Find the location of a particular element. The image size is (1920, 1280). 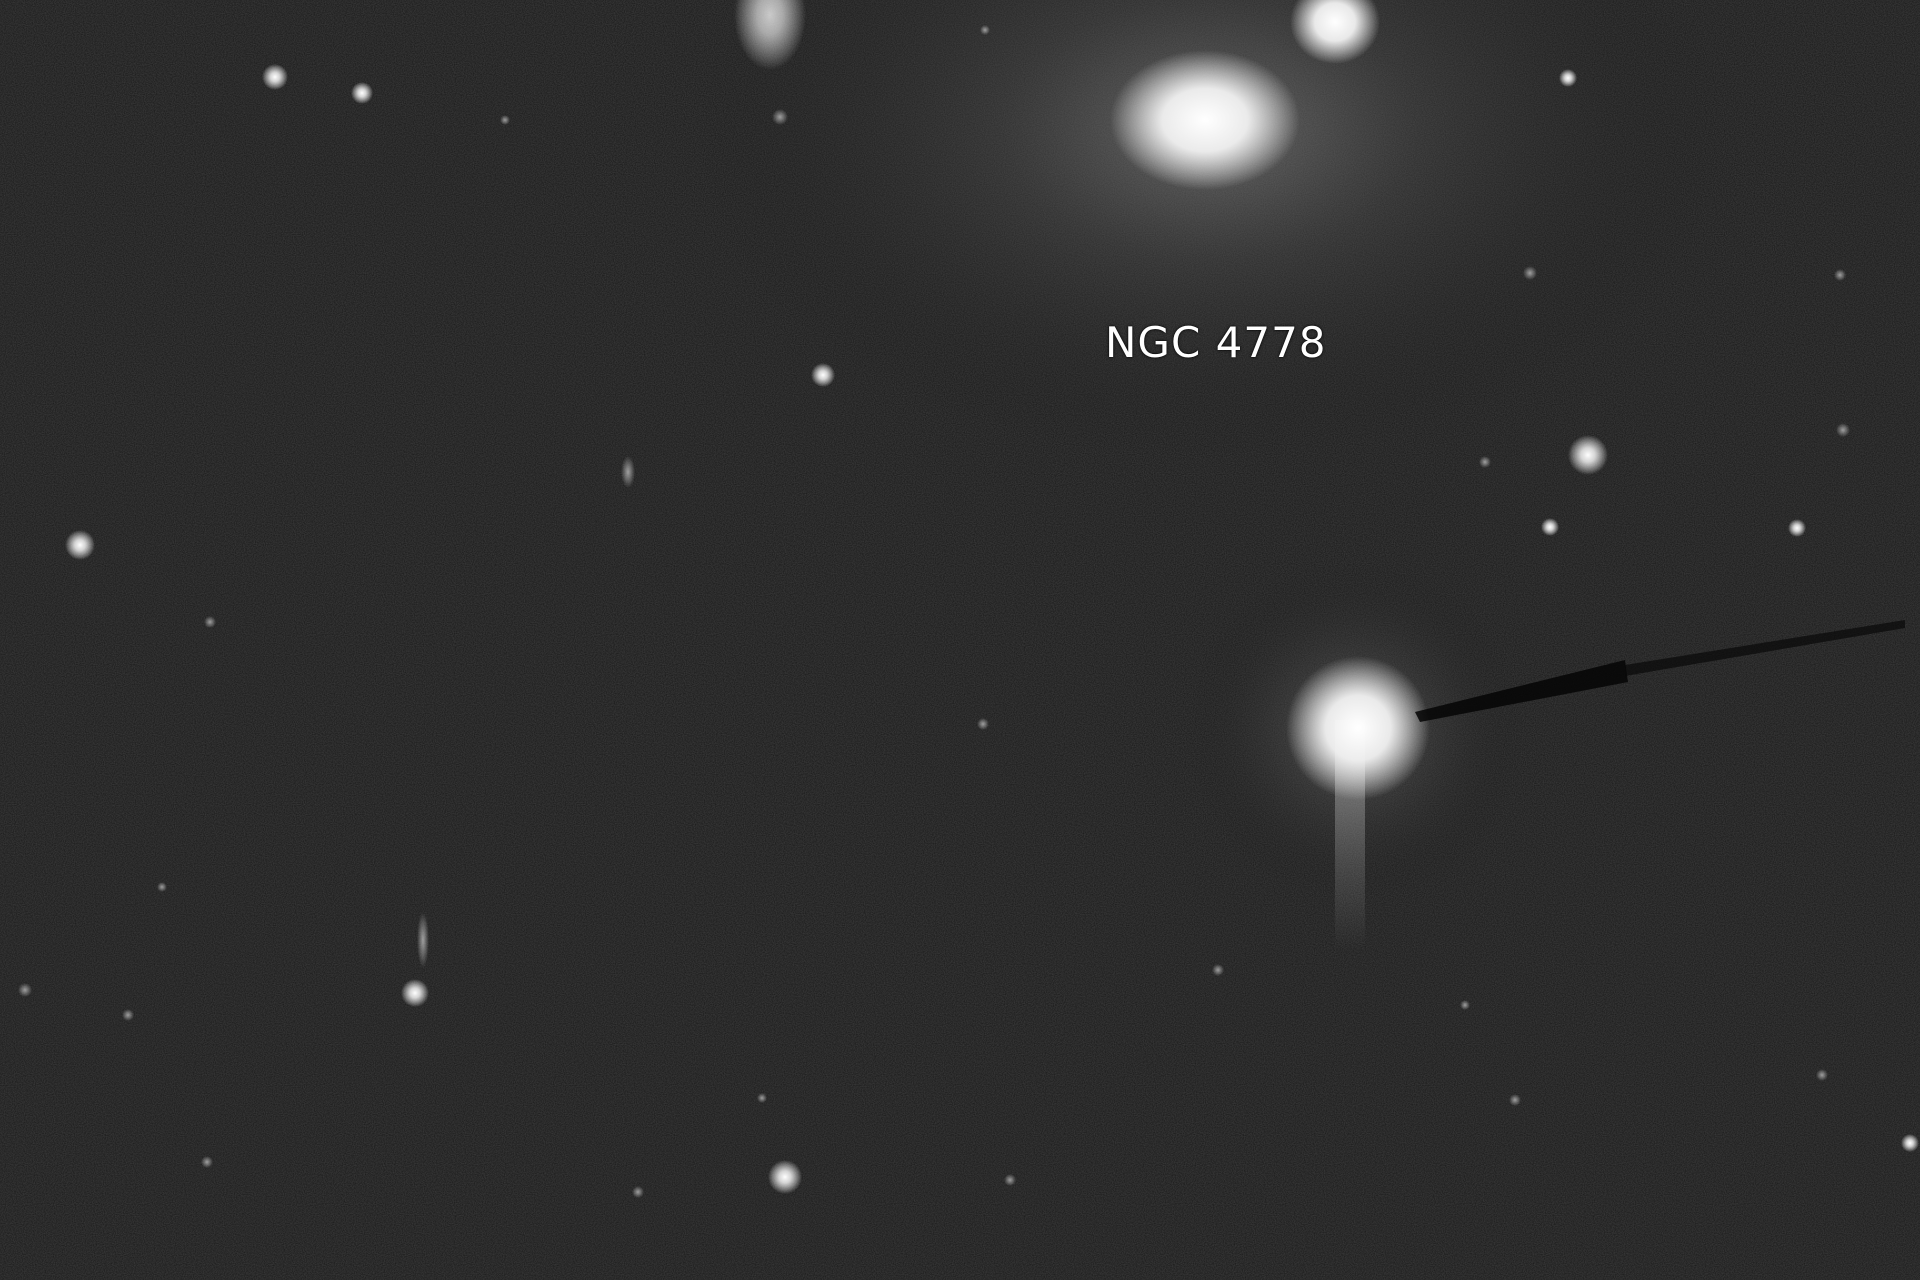

galaxy-core-upper-right is located at coordinates (1335, 32).